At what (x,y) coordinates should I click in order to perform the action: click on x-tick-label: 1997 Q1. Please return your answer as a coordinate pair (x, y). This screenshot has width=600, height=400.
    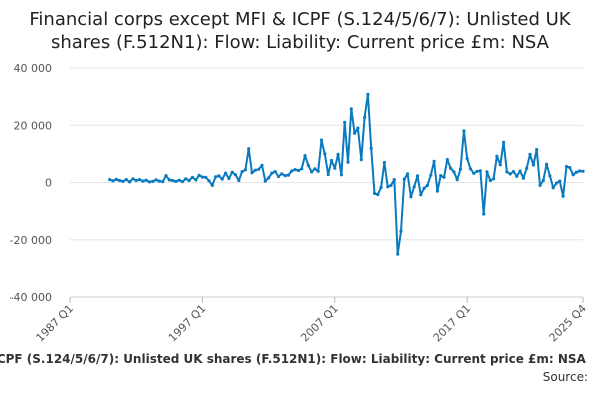
    Looking at the image, I should click on (187, 323).